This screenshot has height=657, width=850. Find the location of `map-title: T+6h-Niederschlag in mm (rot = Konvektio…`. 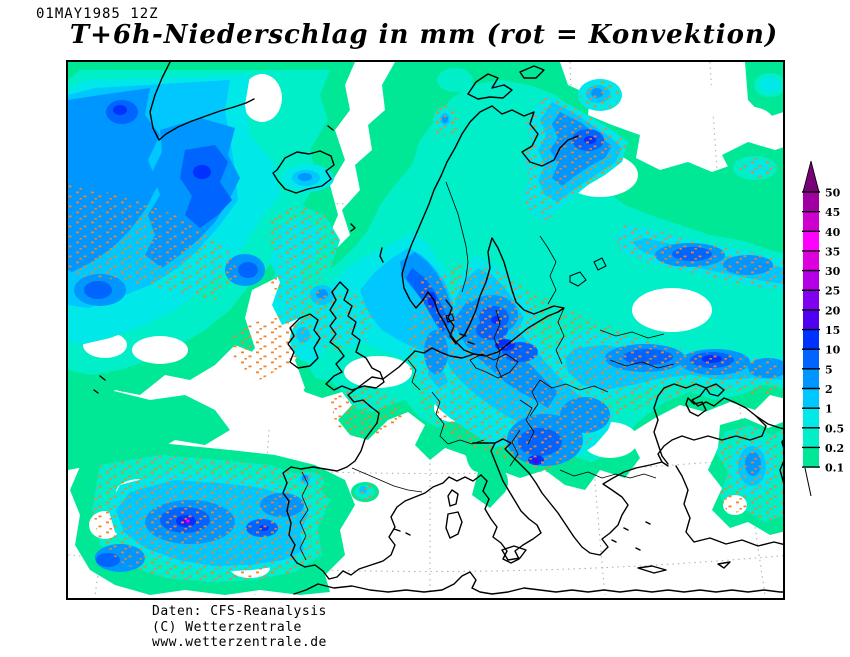

map-title: T+6h-Niederschlag in mm (rot = Konvektio… is located at coordinates (424, 35).